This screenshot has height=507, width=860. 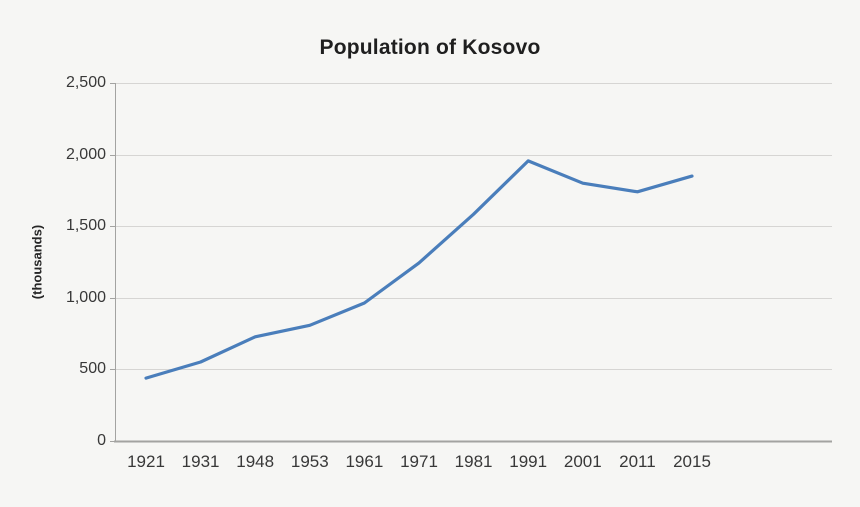 What do you see at coordinates (582, 461) in the screenshot?
I see `x-axis-tick-label: 2001` at bounding box center [582, 461].